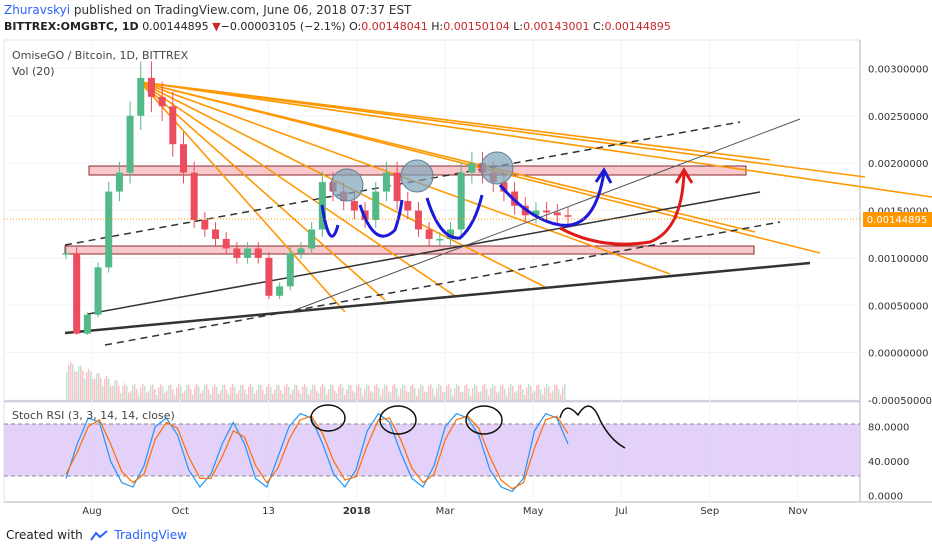 Image resolution: width=932 pixels, height=550 pixels. What do you see at coordinates (885, 497) in the screenshot?
I see `stoch-tick-label: 0.0000` at bounding box center [885, 497].